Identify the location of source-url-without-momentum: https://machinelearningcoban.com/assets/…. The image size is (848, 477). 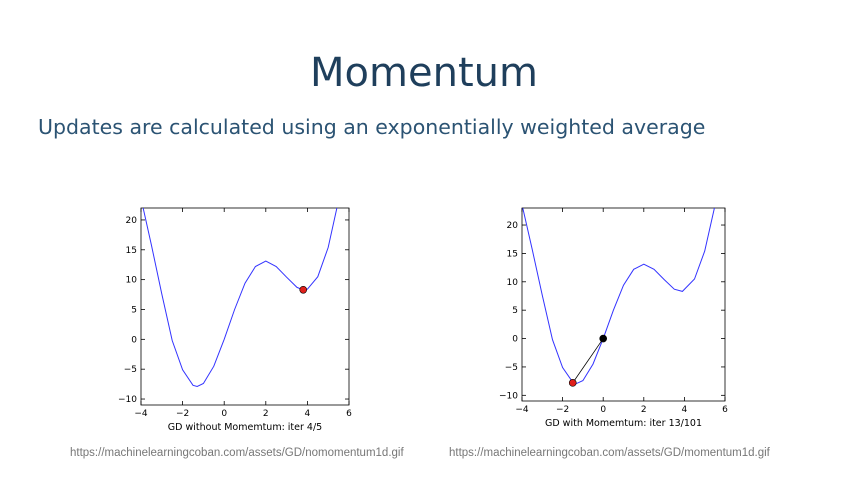
(237, 453).